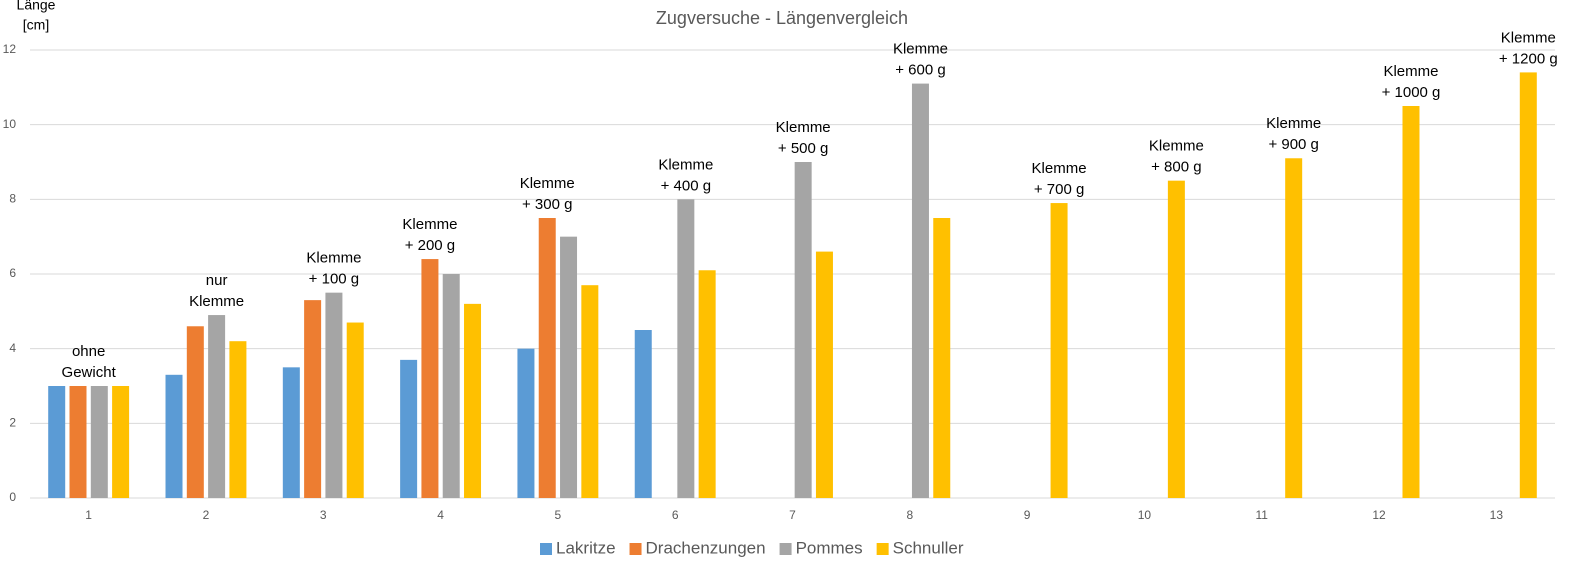  I want to click on annotation: + 800 g, so click(1176, 167).